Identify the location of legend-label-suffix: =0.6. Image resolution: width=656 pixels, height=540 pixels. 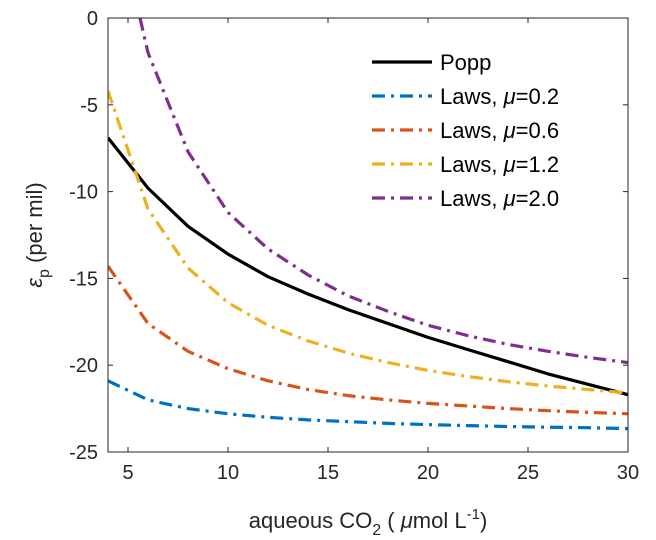
(537, 130).